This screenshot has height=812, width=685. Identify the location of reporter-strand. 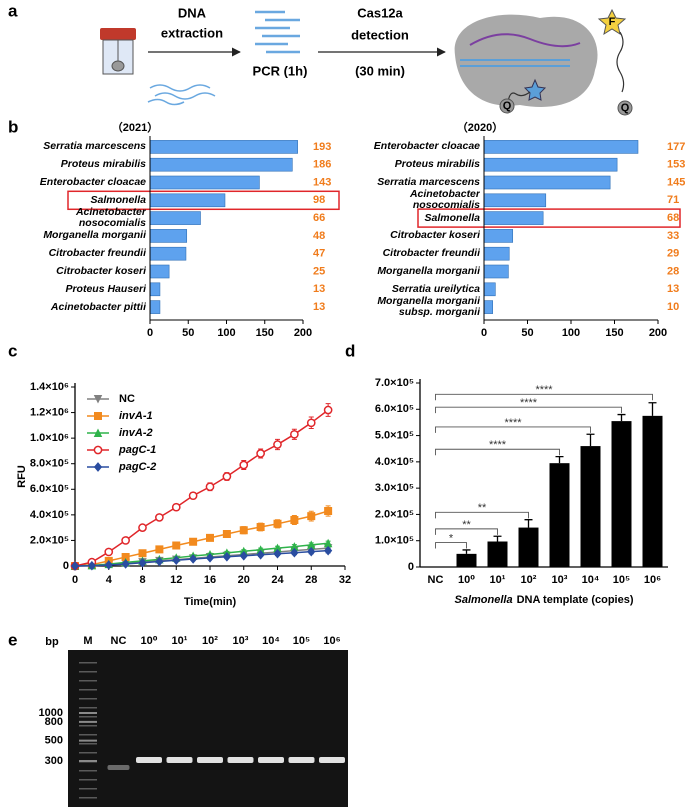
(620, 62).